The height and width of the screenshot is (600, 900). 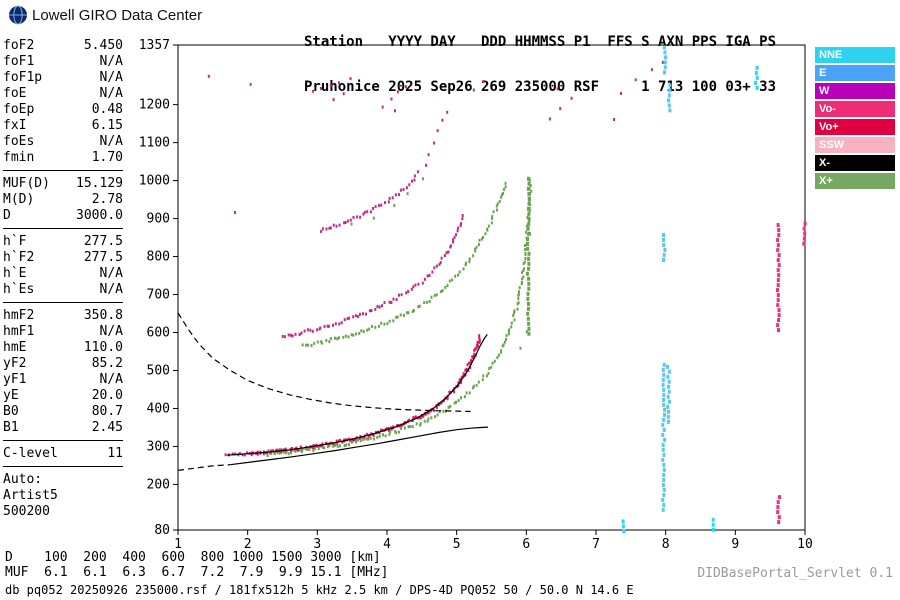 I want to click on svg-text: 9, so click(x=735, y=544).